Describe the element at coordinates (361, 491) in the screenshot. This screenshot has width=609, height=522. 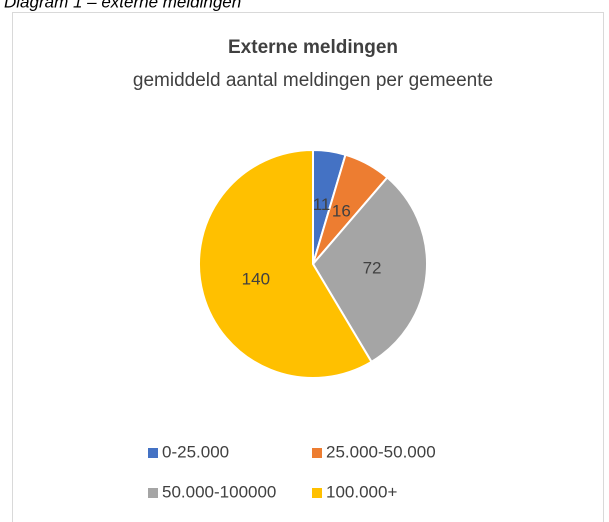
I see `legend-label: 100.000+` at that location.